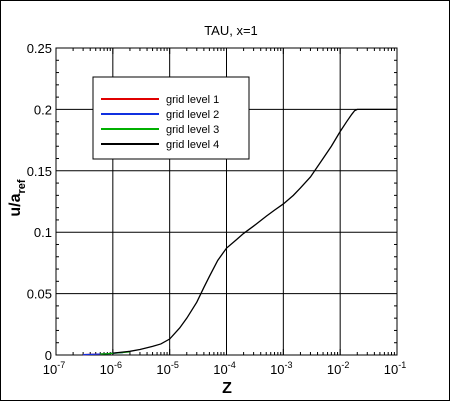  I want to click on legend-box, so click(171, 118).